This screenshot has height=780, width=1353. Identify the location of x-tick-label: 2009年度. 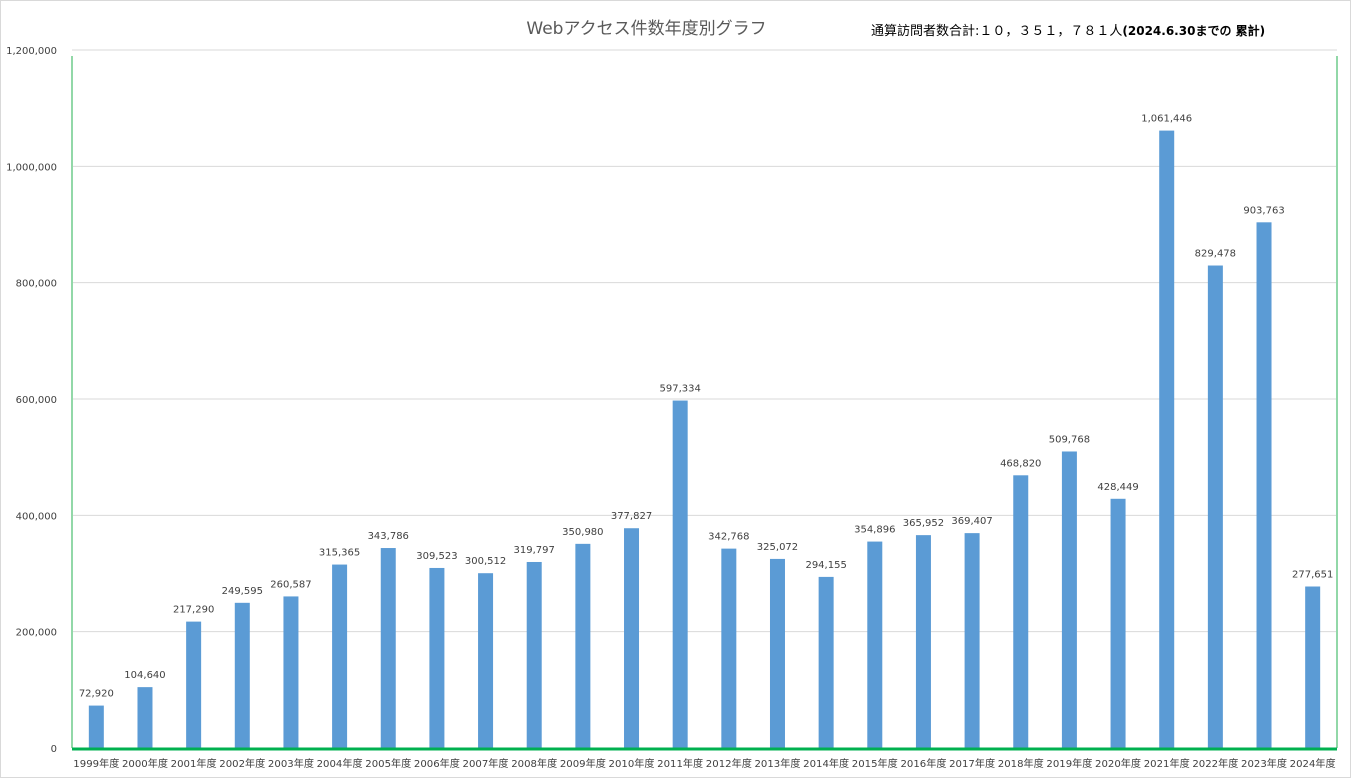
(583, 763).